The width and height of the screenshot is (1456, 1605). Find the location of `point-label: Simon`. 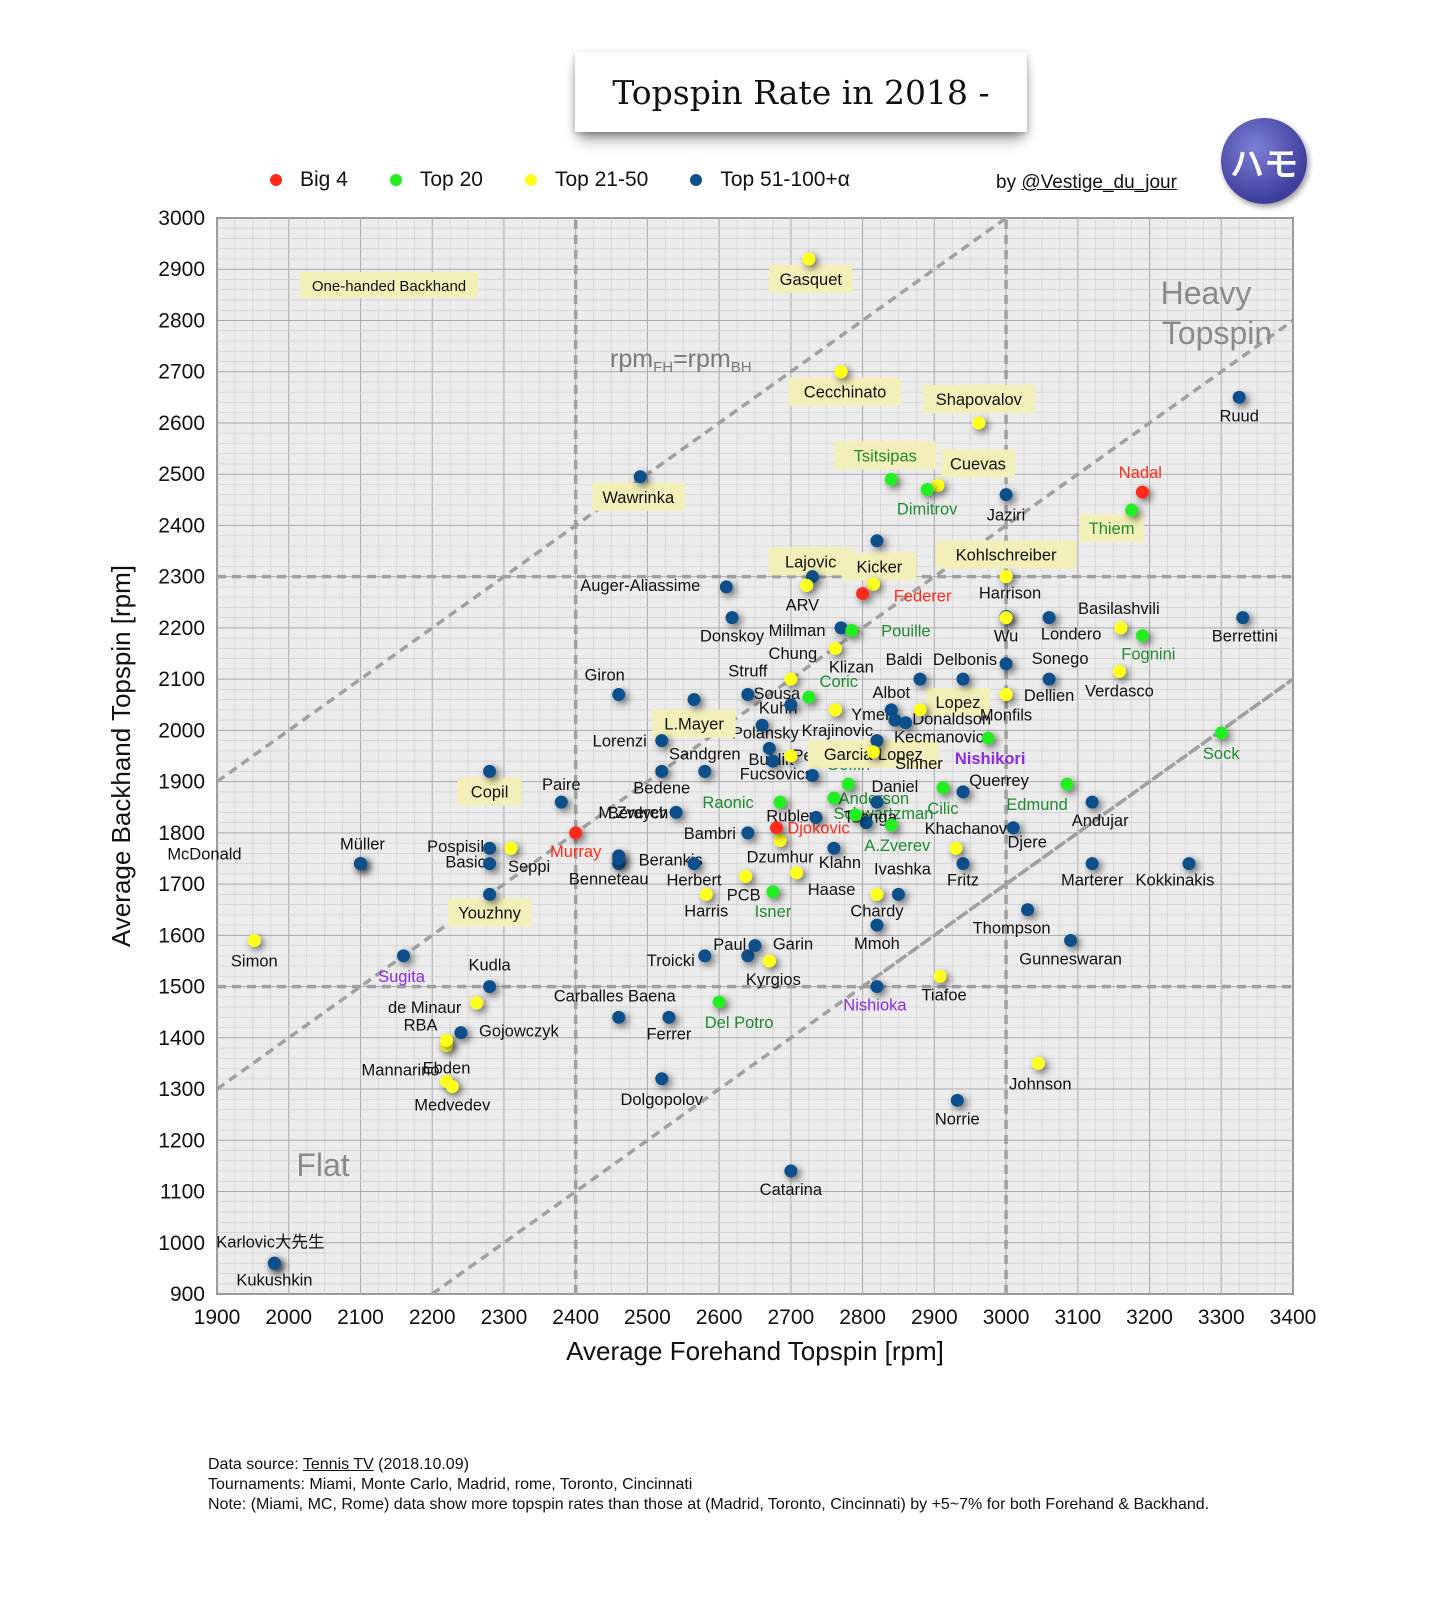

point-label: Simon is located at coordinates (254, 961).